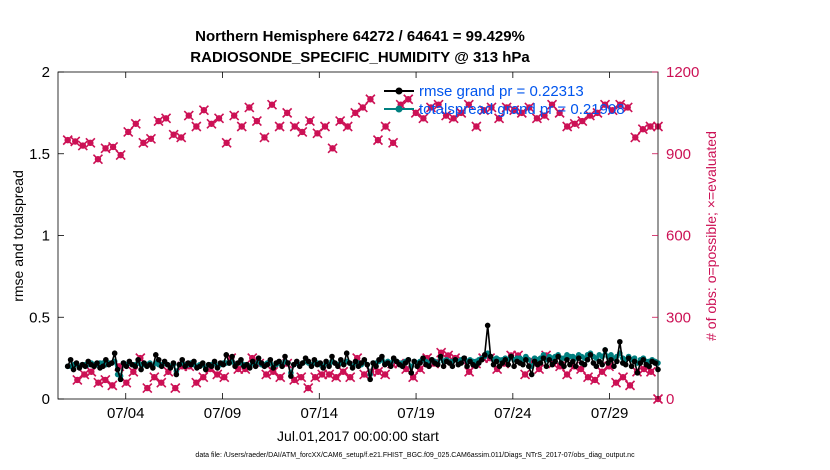 This screenshot has width=830, height=470. Describe the element at coordinates (610, 413) in the screenshot. I see `x-tick-label: 07/29` at that location.